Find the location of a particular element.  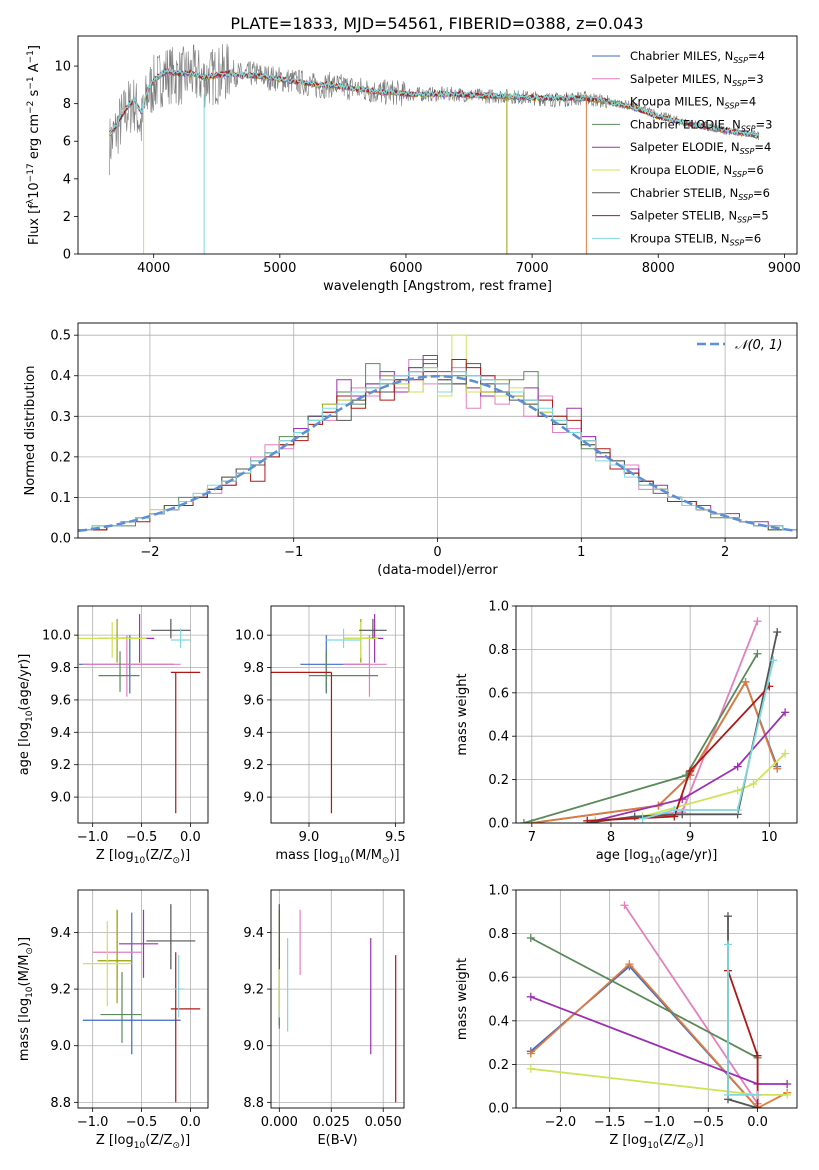

legend-entry: Salpeter STELIB, NSSP=5 is located at coordinates (699, 217).